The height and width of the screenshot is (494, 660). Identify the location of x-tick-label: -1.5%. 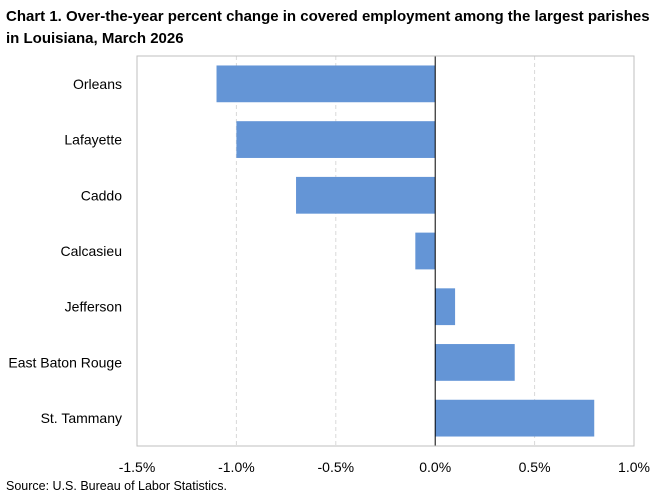
(137, 467).